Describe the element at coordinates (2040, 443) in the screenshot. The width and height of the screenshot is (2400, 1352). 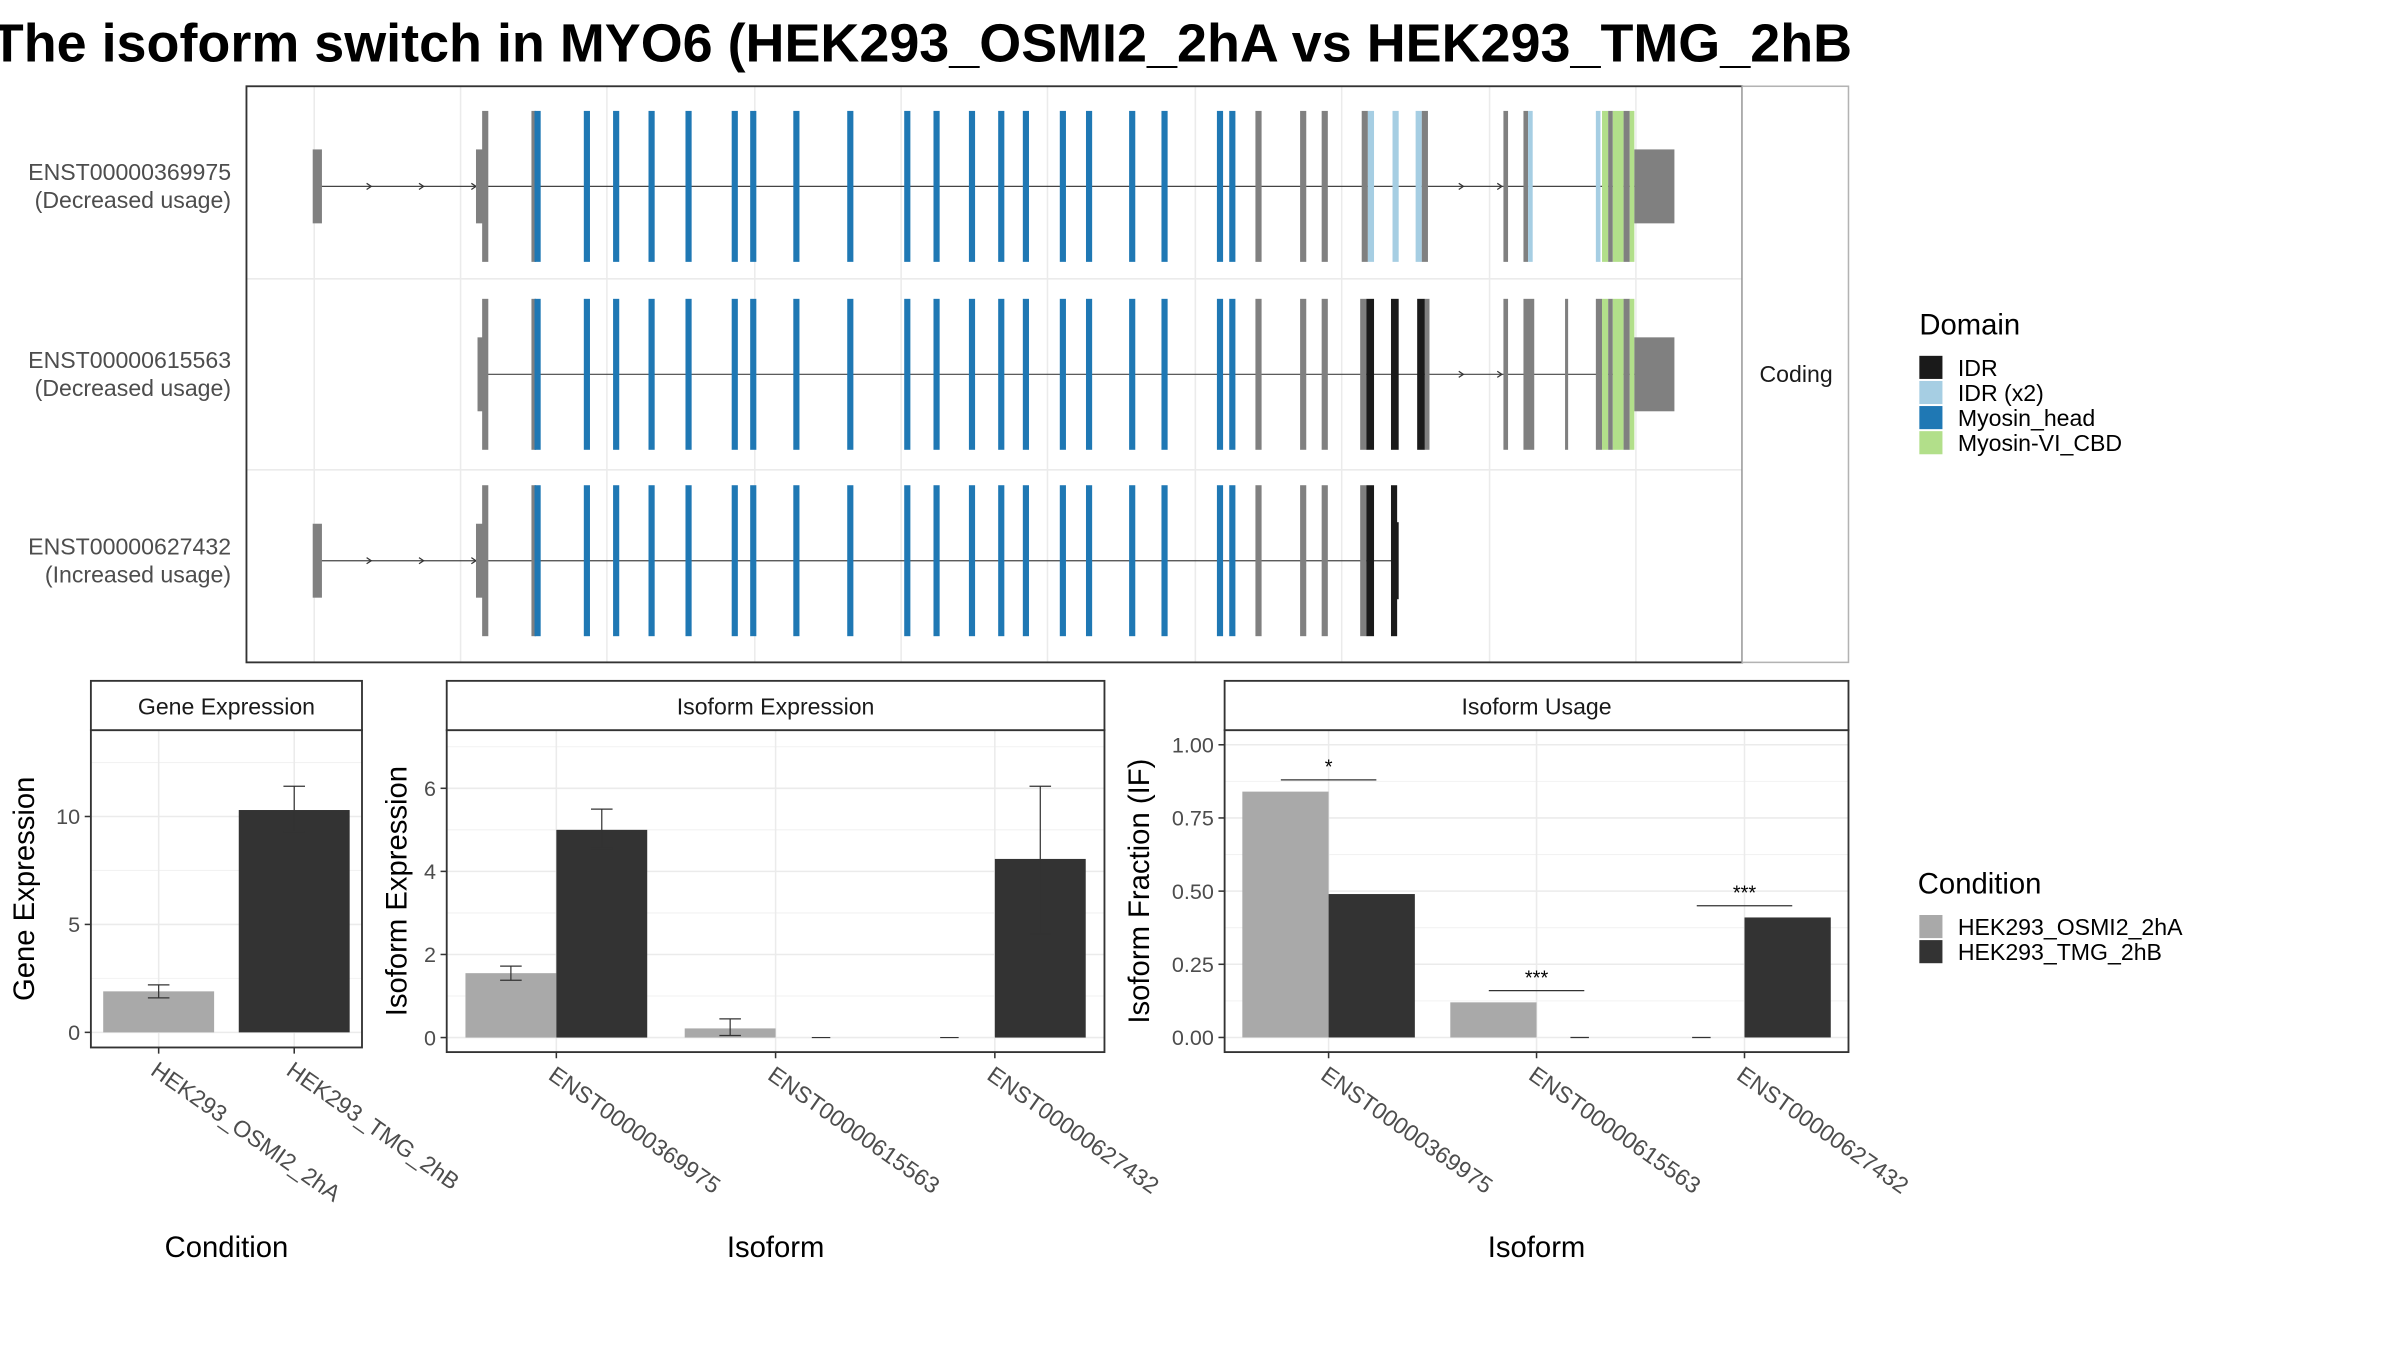
I see `domain-legend-label: Myosin-VI_CBD` at that location.